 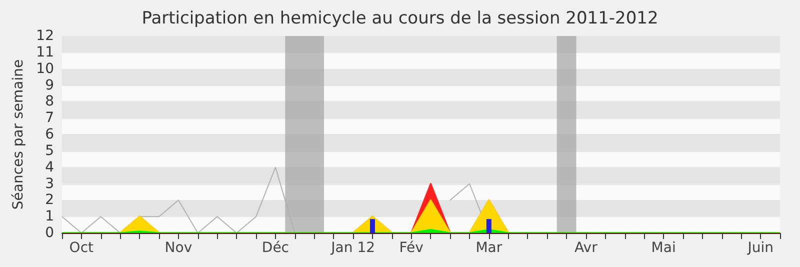 What do you see at coordinates (411, 248) in the screenshot?
I see `x-tick-label: Fév` at bounding box center [411, 248].